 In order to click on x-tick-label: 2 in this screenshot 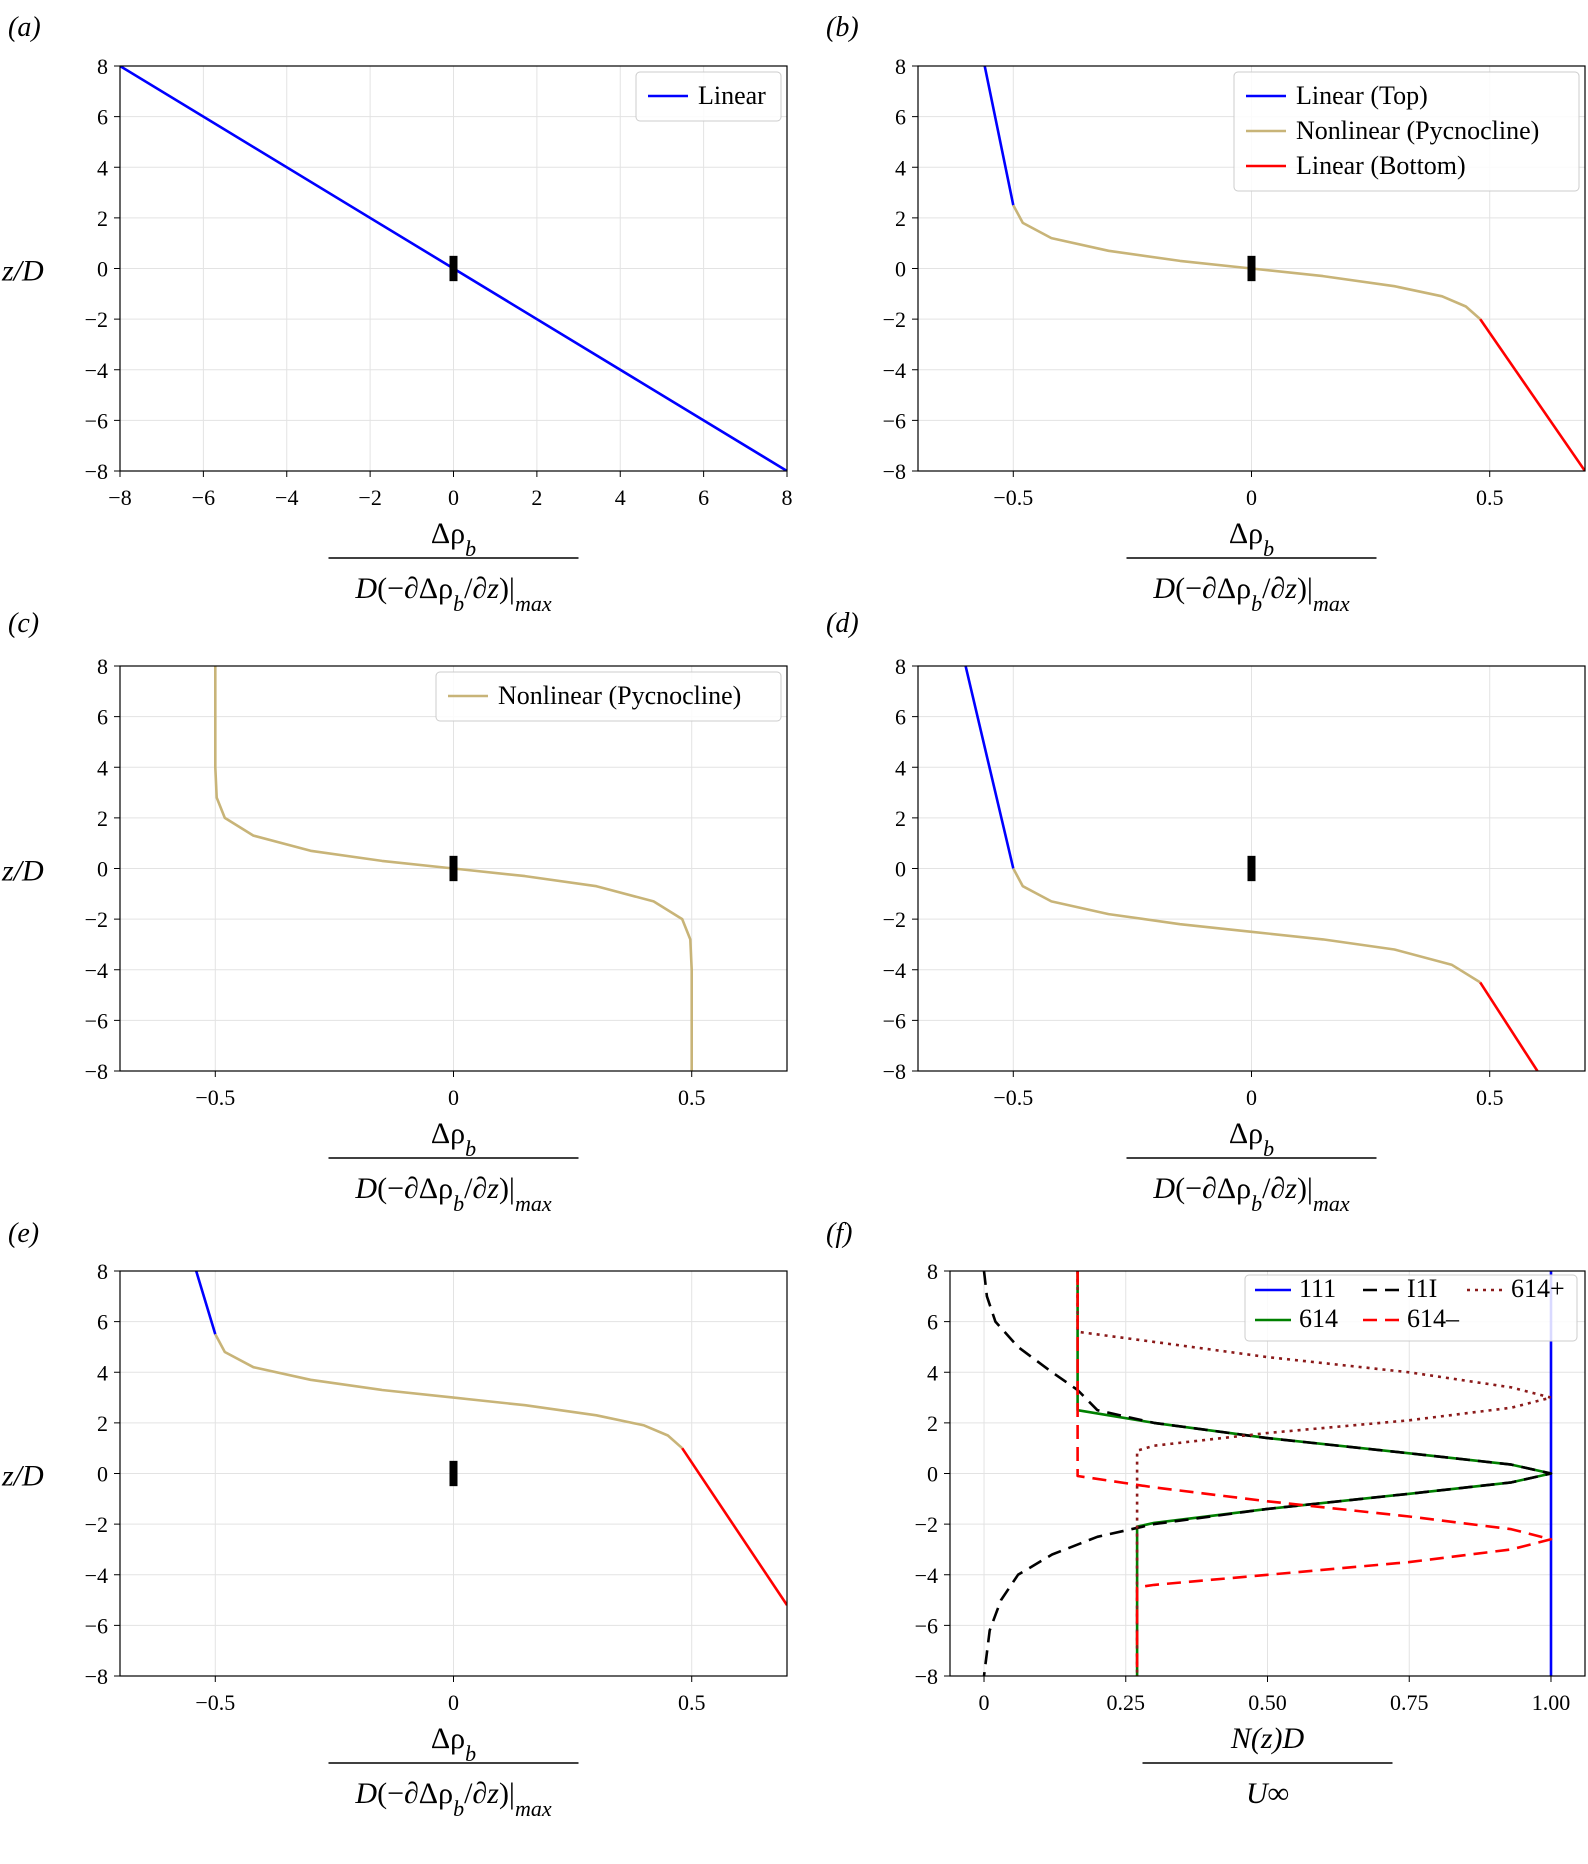, I will do `click(536, 497)`.